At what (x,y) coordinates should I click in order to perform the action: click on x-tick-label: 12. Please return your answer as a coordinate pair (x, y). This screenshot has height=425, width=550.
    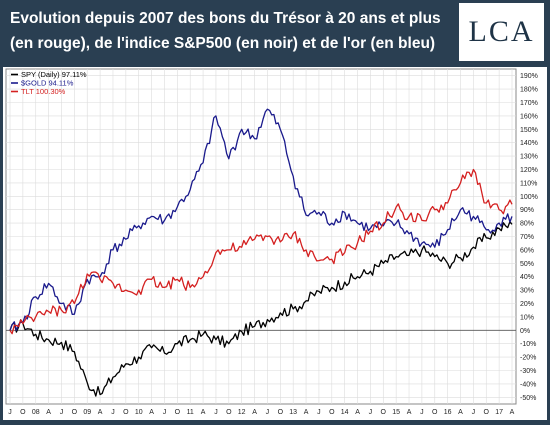
    Looking at the image, I should click on (242, 412).